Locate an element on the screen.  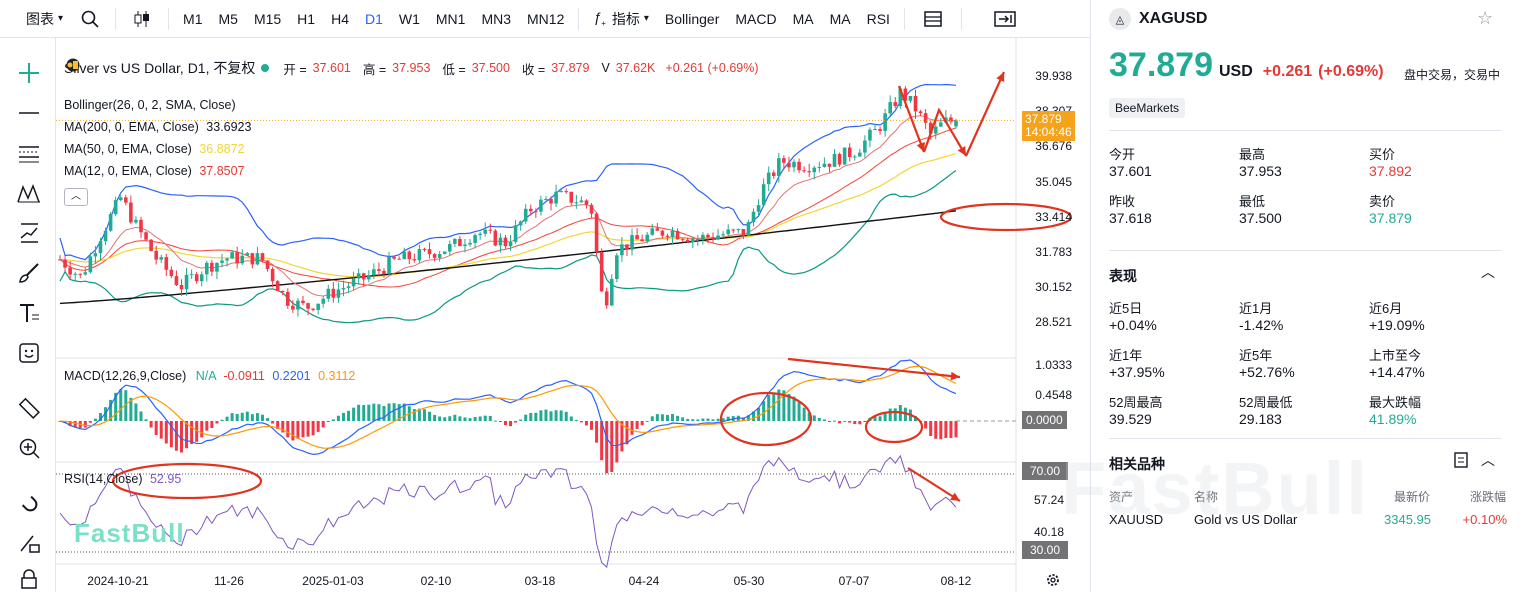
timeframe-m1: M1 is located at coordinates (193, 18).